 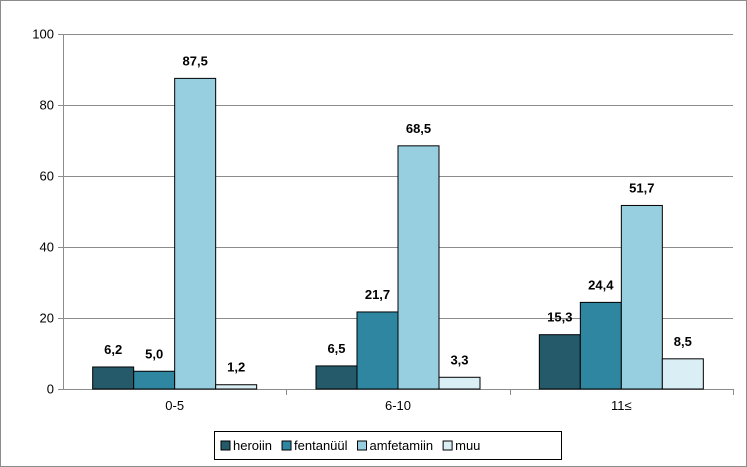 What do you see at coordinates (113, 349) in the screenshot?
I see `data-label: 6,2` at bounding box center [113, 349].